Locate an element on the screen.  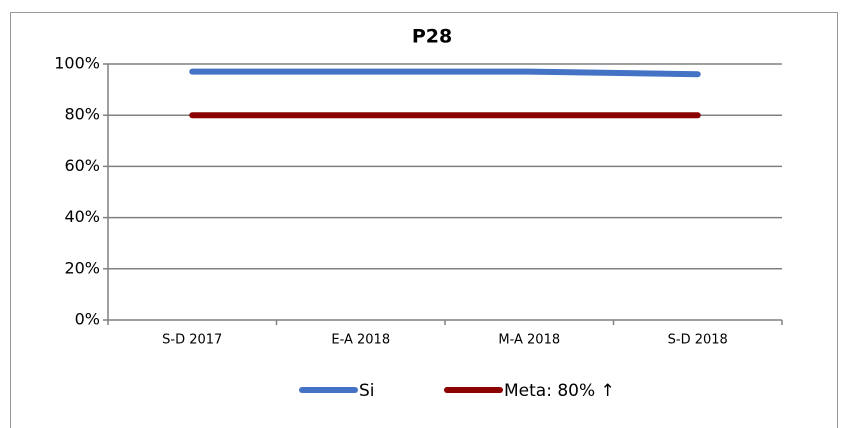
y-tick-label: 0% is located at coordinates (87, 319).